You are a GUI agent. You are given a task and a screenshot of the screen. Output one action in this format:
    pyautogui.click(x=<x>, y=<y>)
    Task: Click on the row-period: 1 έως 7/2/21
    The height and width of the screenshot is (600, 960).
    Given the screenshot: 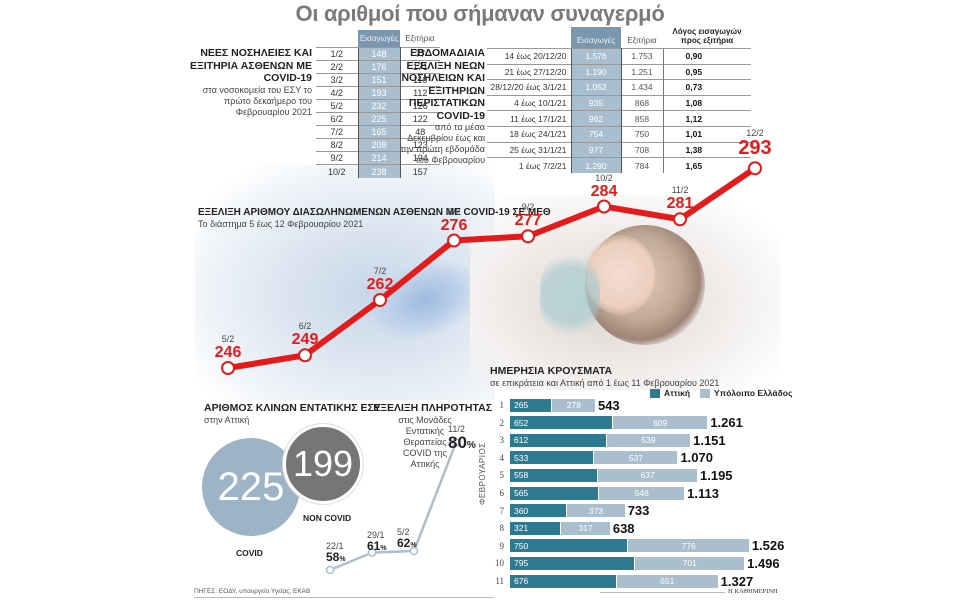 What is the action you would take?
    pyautogui.click(x=529, y=165)
    